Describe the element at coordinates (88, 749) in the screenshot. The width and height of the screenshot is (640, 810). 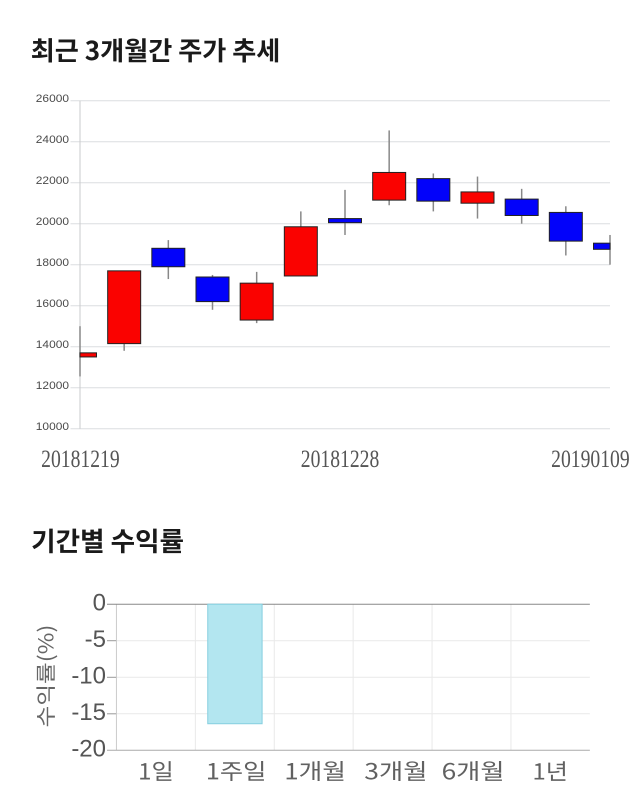
I see `svg-text: -20` at that location.